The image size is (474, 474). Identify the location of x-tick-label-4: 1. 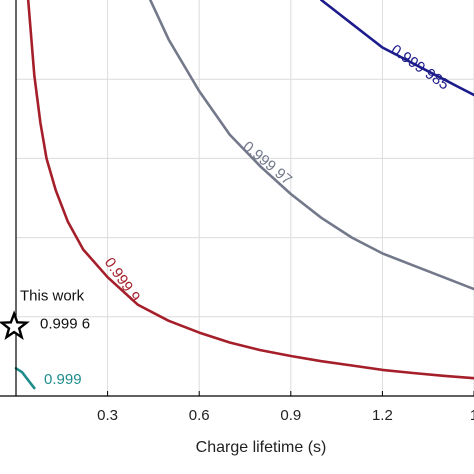
(472, 415).